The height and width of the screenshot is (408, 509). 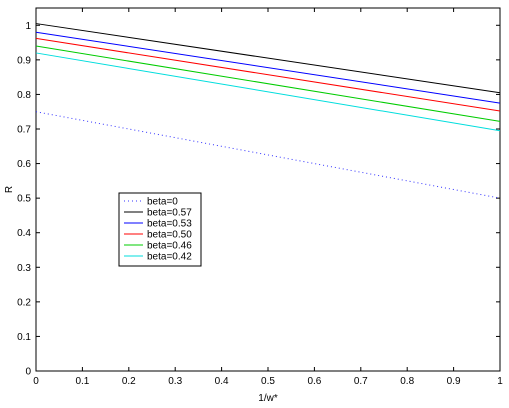 I want to click on x-tick-label: 0.5, so click(x=268, y=381).